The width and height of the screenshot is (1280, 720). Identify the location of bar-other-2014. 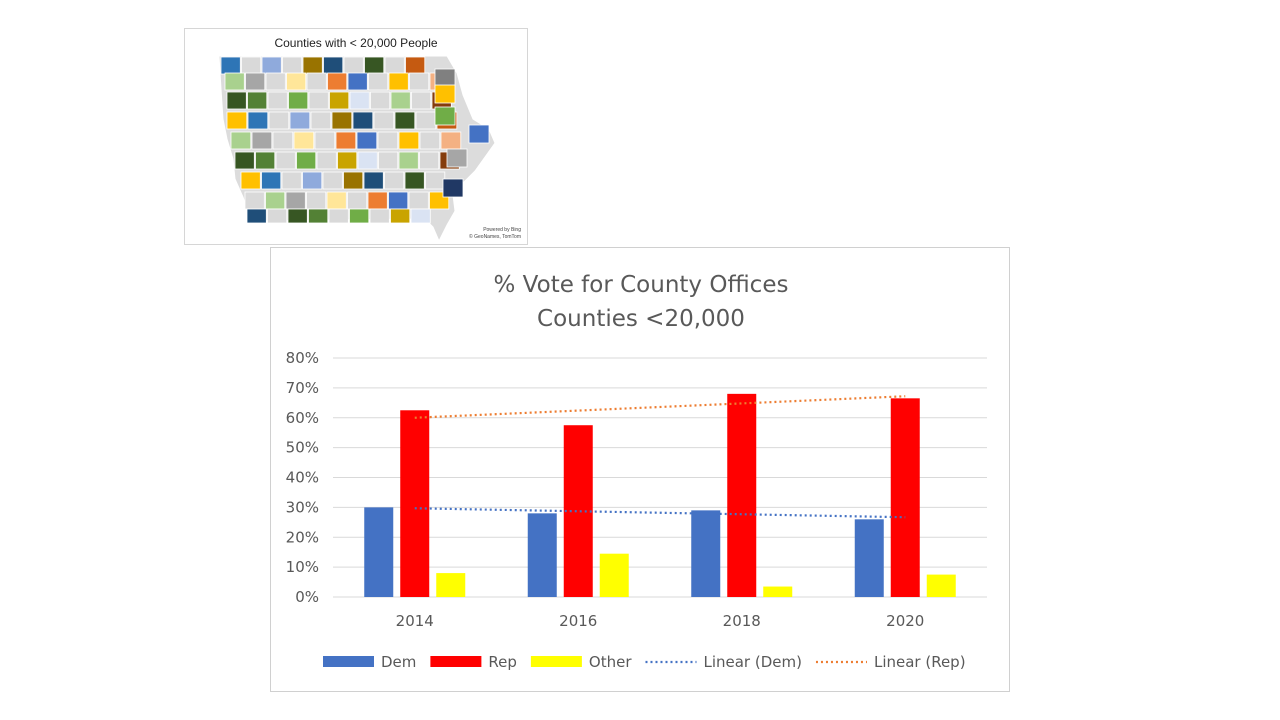
(451, 585).